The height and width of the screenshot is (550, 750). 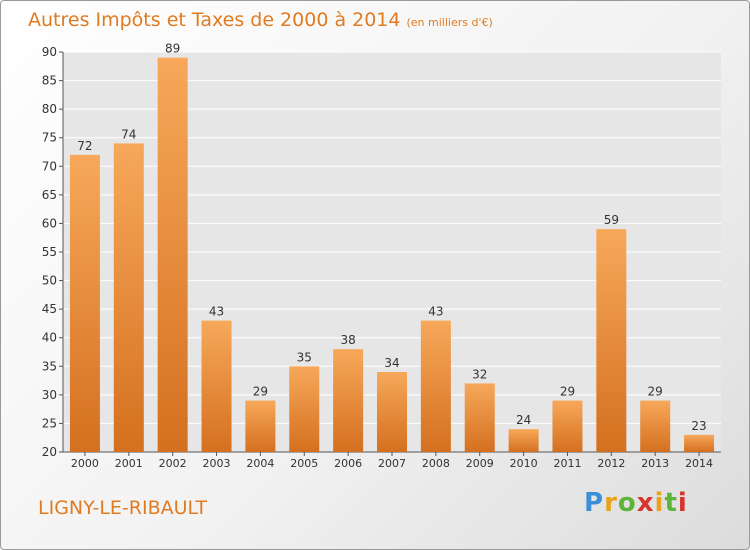 I want to click on y-tick-label: 55, so click(x=49, y=252).